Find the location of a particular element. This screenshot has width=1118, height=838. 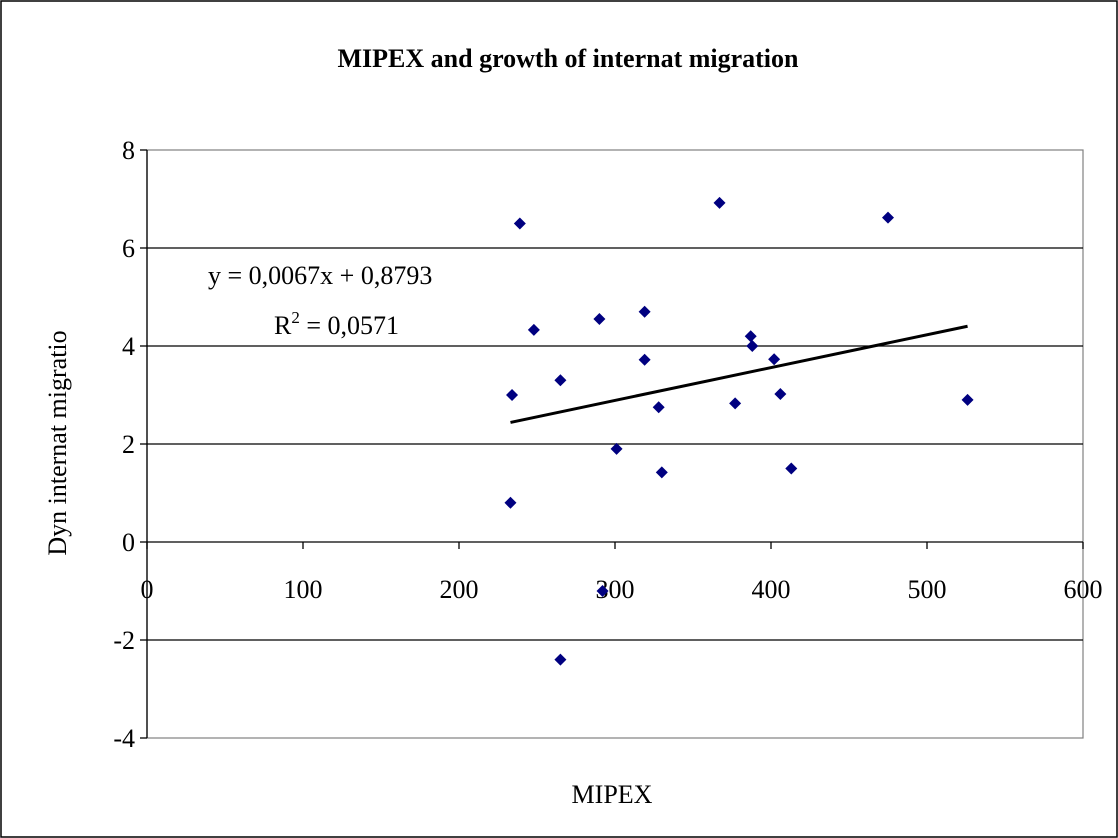

chart-title: MIPEX and growth of internat migration is located at coordinates (568, 58).